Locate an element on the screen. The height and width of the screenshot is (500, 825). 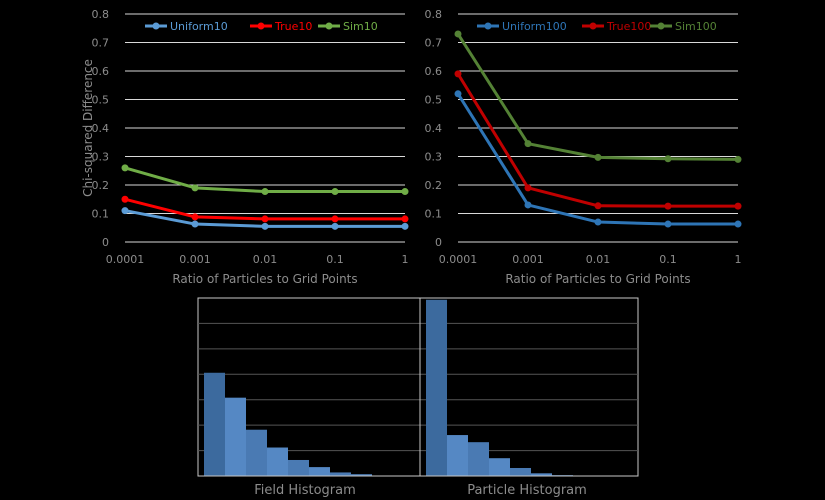
series-line-Sim10 is located at coordinates (264, 180).